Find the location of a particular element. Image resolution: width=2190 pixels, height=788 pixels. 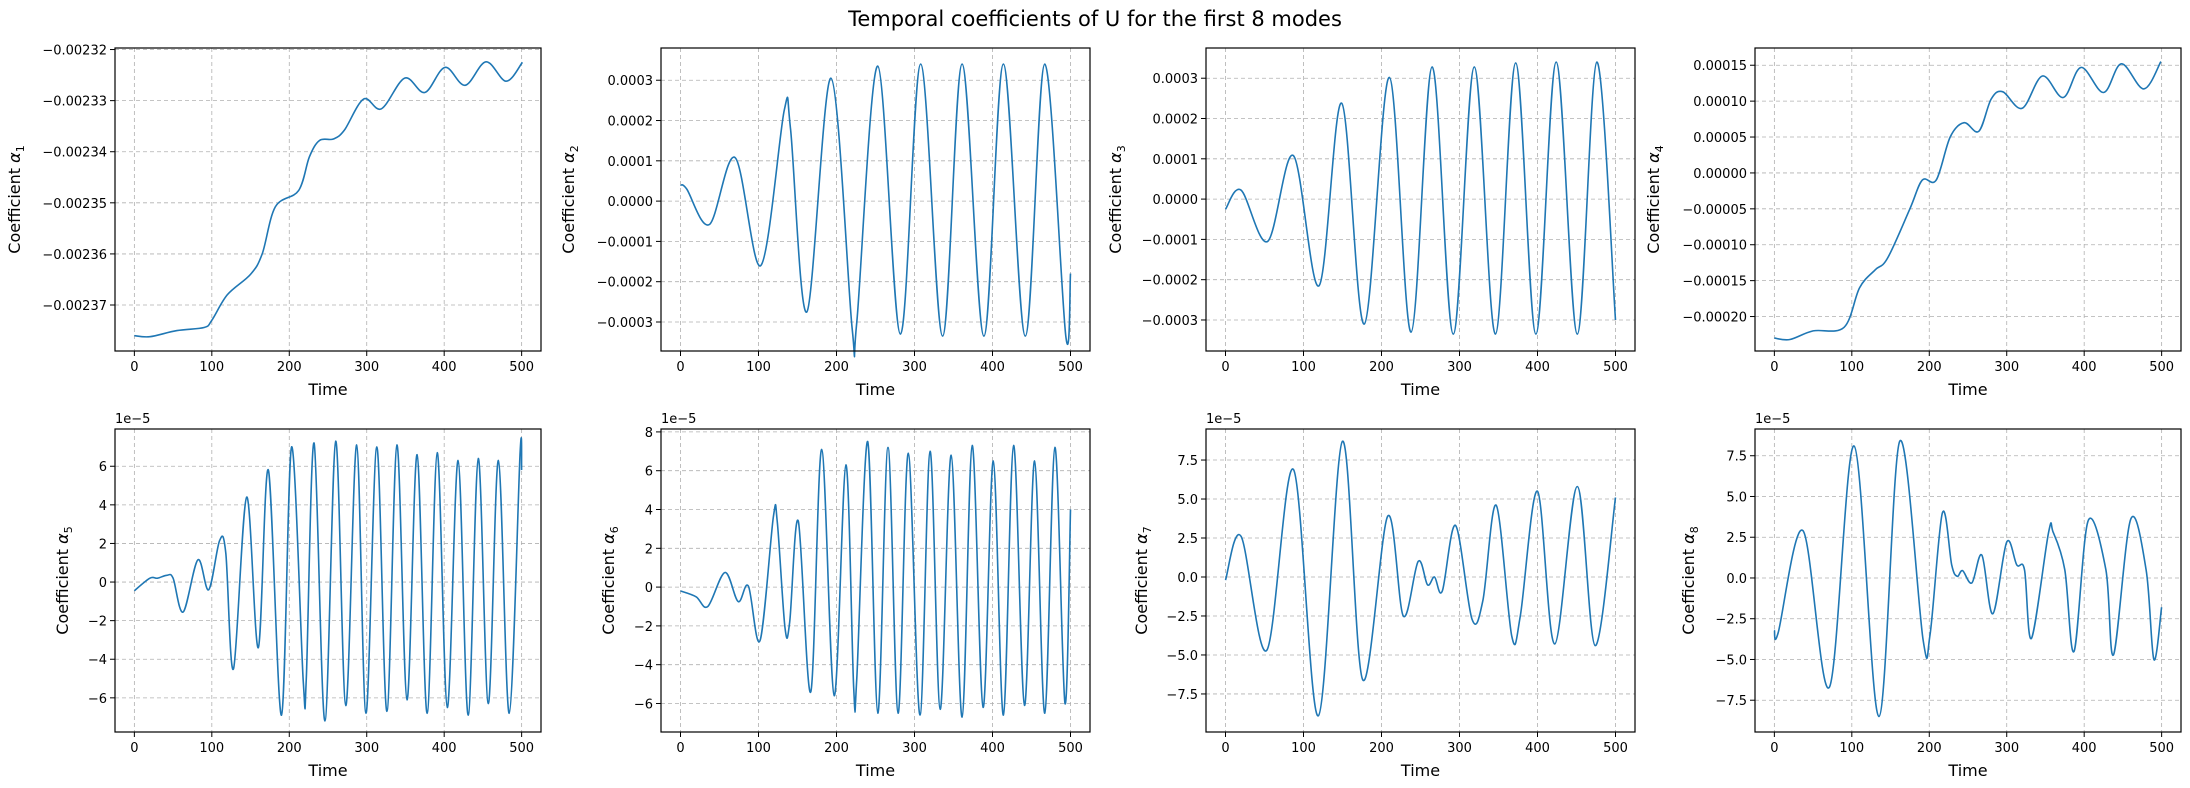

y-tick-label: −0.0002 is located at coordinates (625, 283).